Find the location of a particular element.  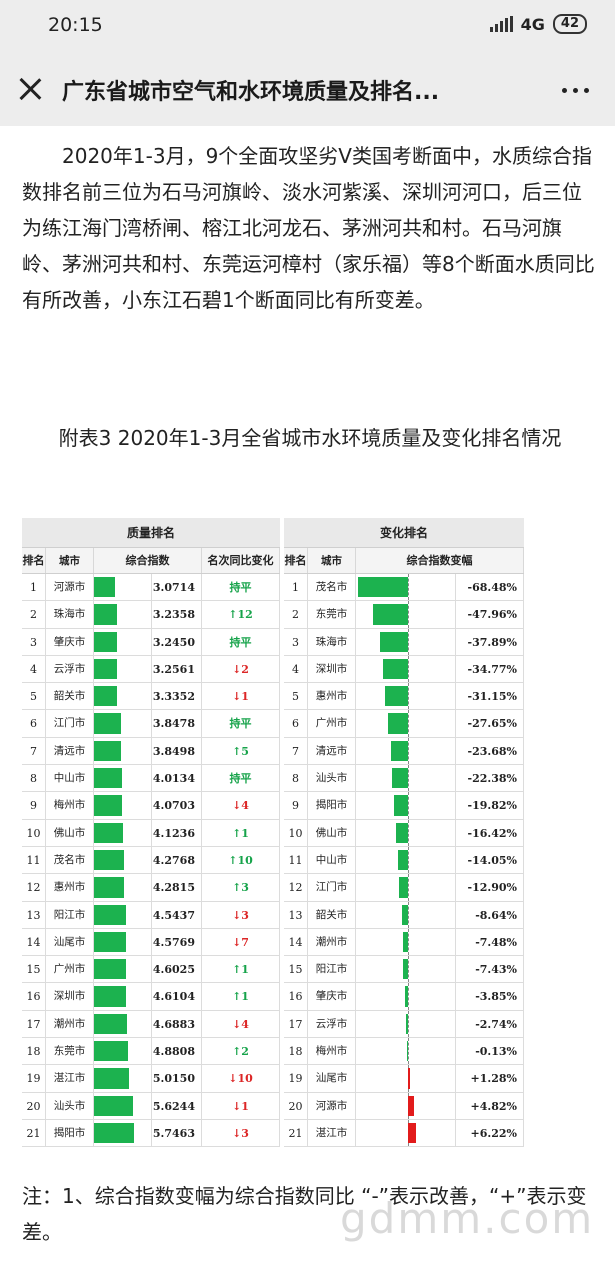

city-cell: 珠海市 is located at coordinates (70, 614).